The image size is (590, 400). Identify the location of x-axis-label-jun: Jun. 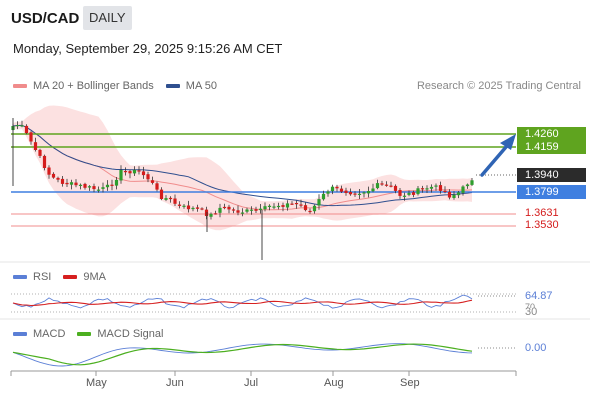
(175, 383).